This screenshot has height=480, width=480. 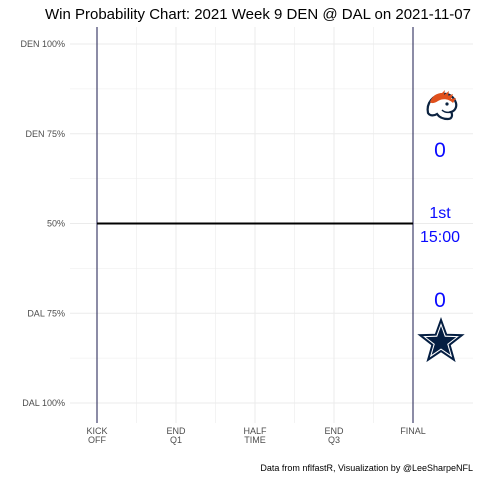 What do you see at coordinates (96, 435) in the screenshot?
I see `x-tick-label: KICK OFF` at bounding box center [96, 435].